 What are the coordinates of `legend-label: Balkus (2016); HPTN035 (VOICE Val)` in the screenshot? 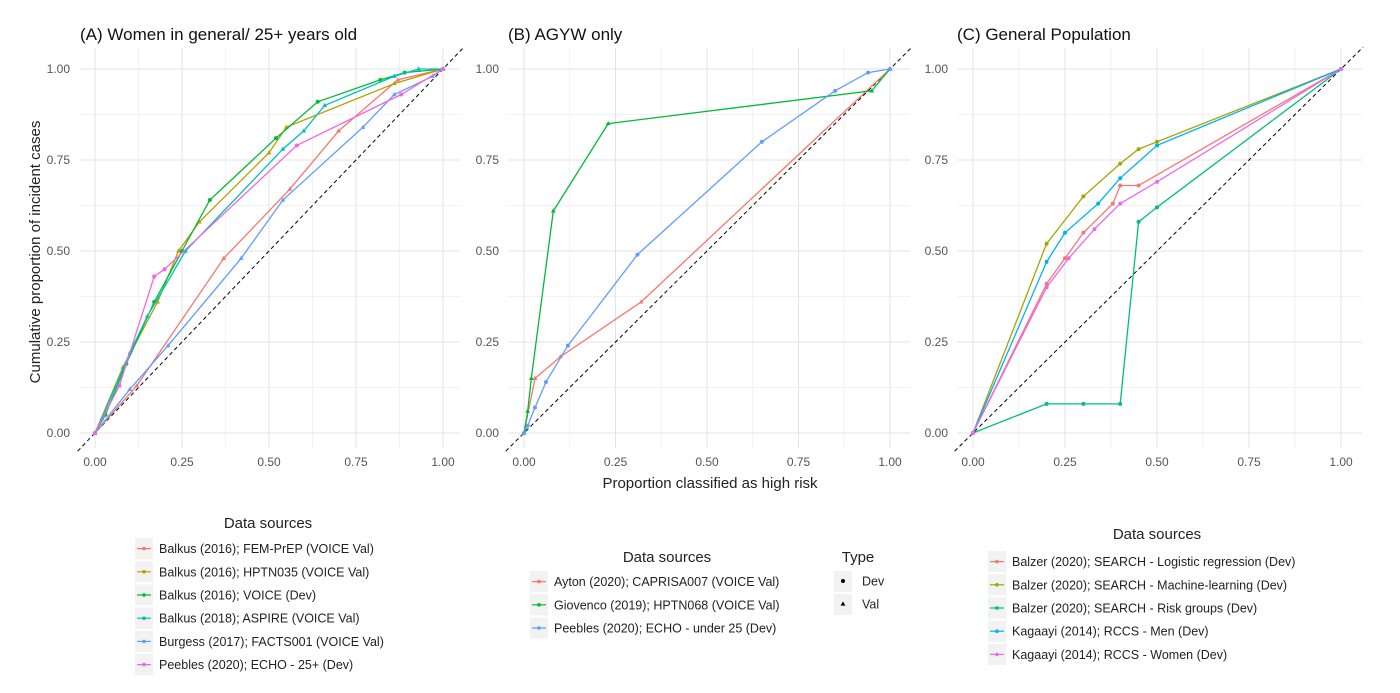 It's located at (264, 572).